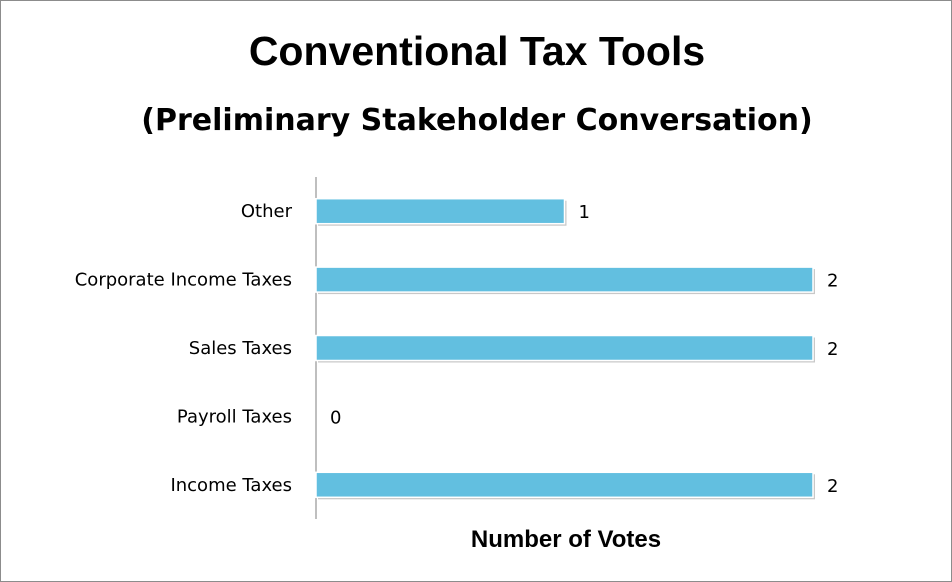  What do you see at coordinates (477, 120) in the screenshot?
I see `chart-subtitle: (Preliminary Stakeholder Conversation)` at bounding box center [477, 120].